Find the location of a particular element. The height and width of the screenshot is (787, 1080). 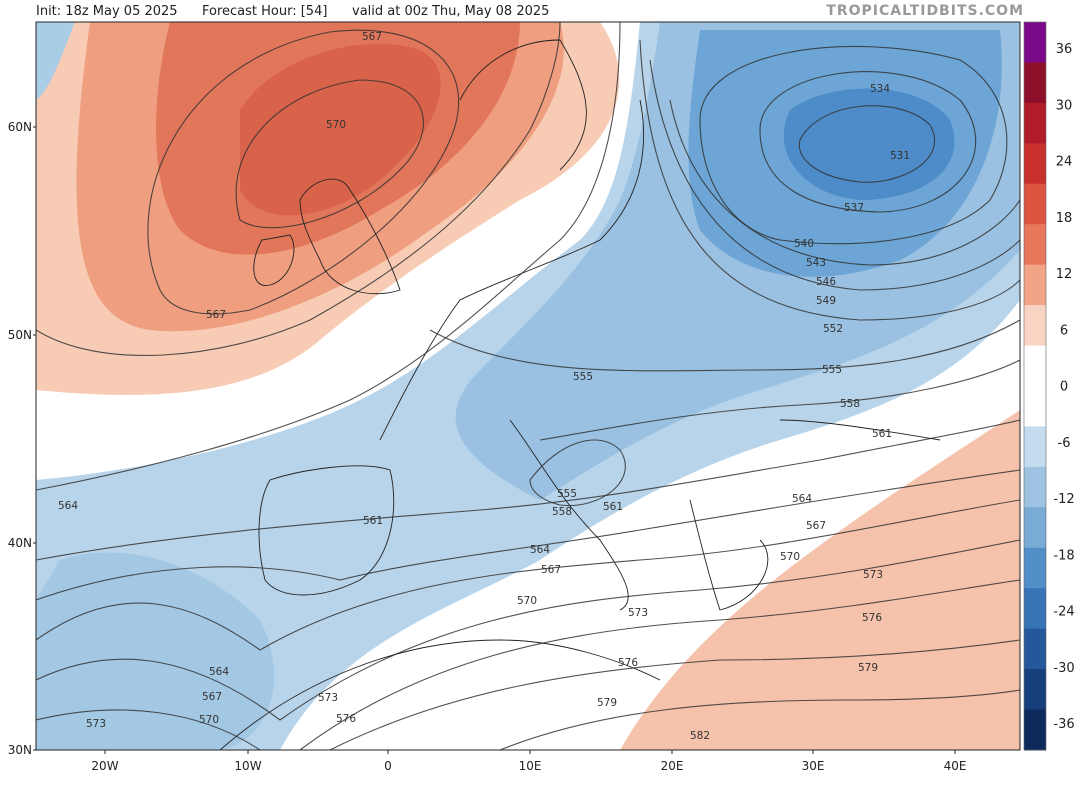

colorbar-label: -36 is located at coordinates (1063, 724).